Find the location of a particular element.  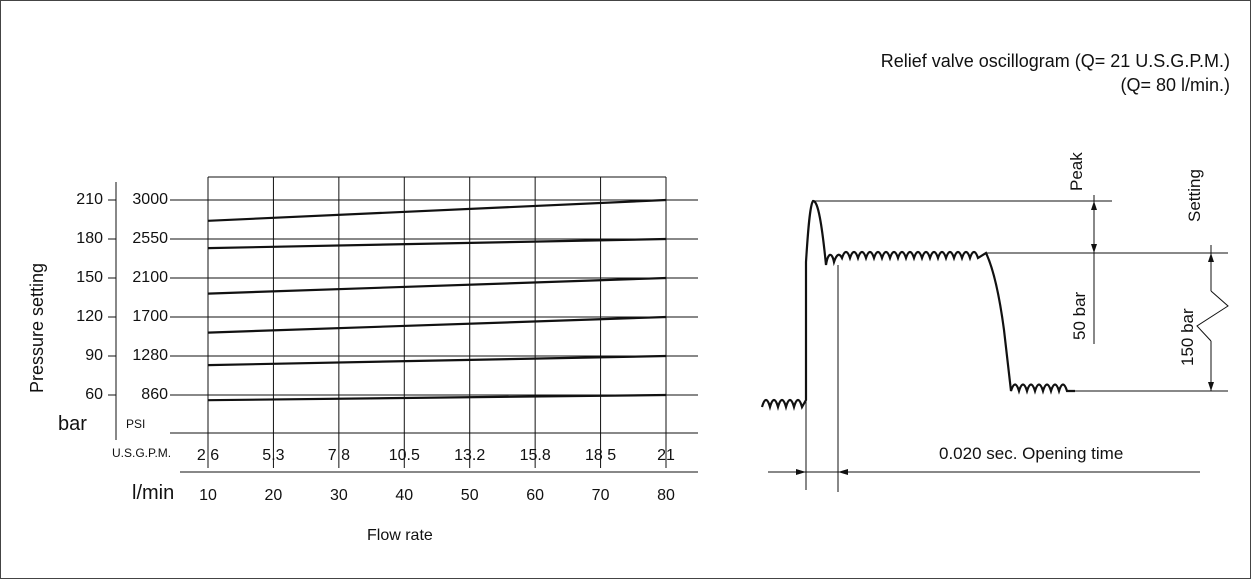

x-tick-label-lpm: 20 is located at coordinates (273, 495).